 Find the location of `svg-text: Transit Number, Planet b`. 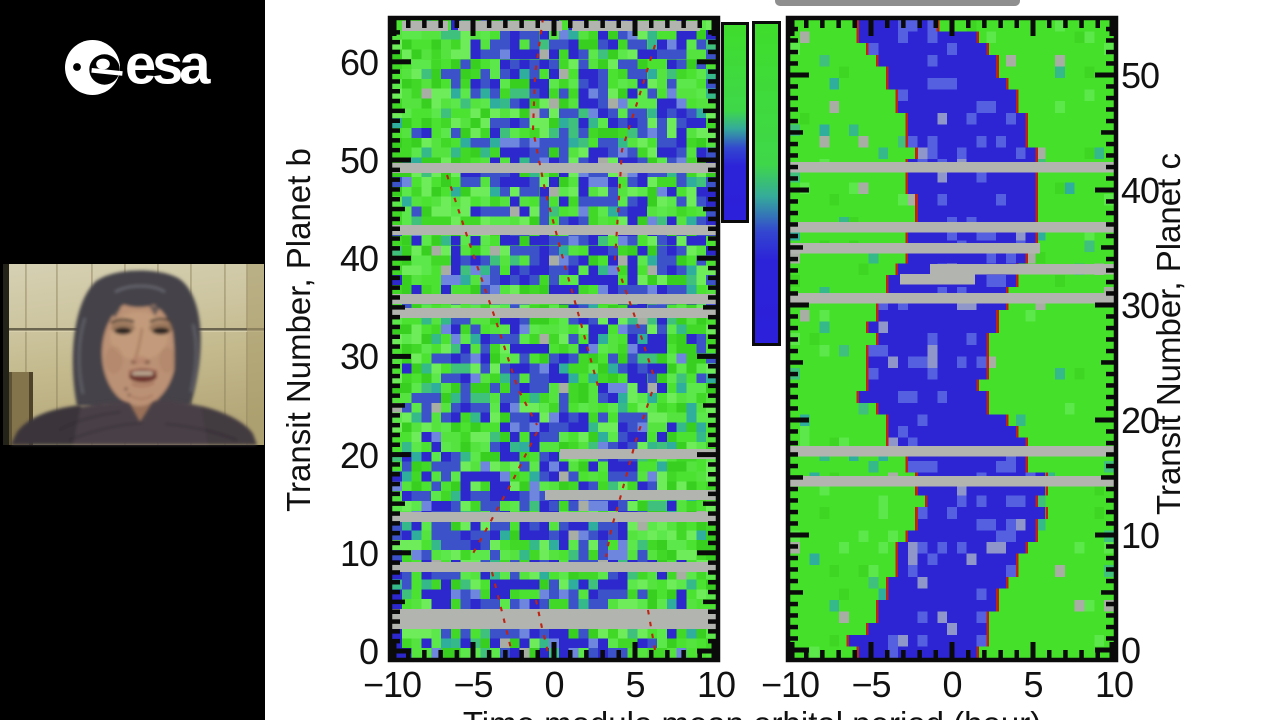

svg-text: Transit Number, Planet b is located at coordinates (298, 330).